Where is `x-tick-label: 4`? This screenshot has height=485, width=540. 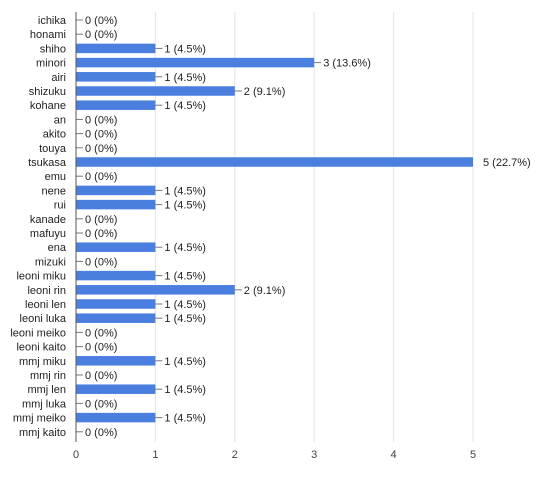
x-tick-label: 4 is located at coordinates (394, 455).